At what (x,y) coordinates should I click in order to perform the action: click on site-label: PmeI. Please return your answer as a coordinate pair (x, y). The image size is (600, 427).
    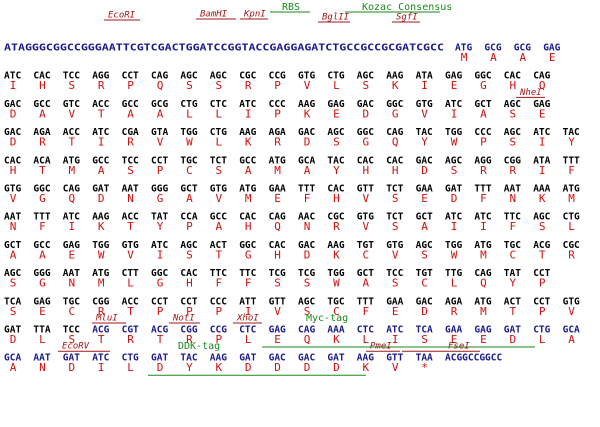
    Looking at the image, I should click on (381, 347).